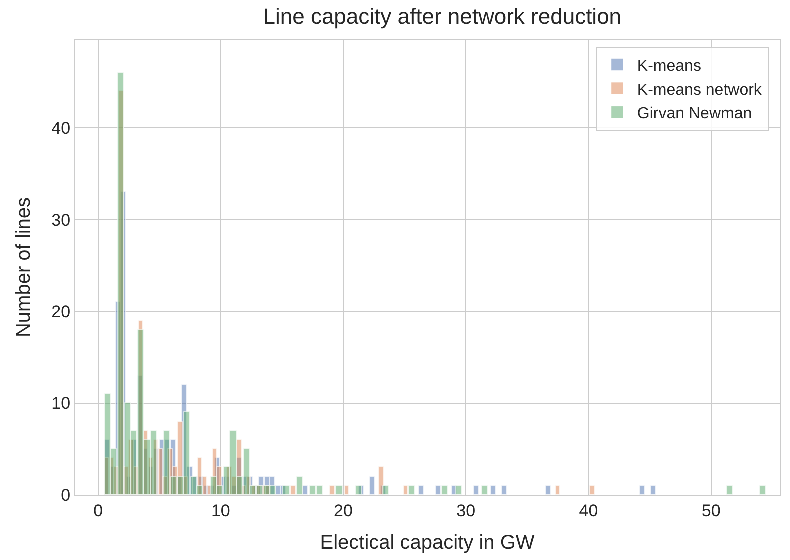 The image size is (790, 560). What do you see at coordinates (711, 510) in the screenshot?
I see `x-tick-label: 50` at bounding box center [711, 510].